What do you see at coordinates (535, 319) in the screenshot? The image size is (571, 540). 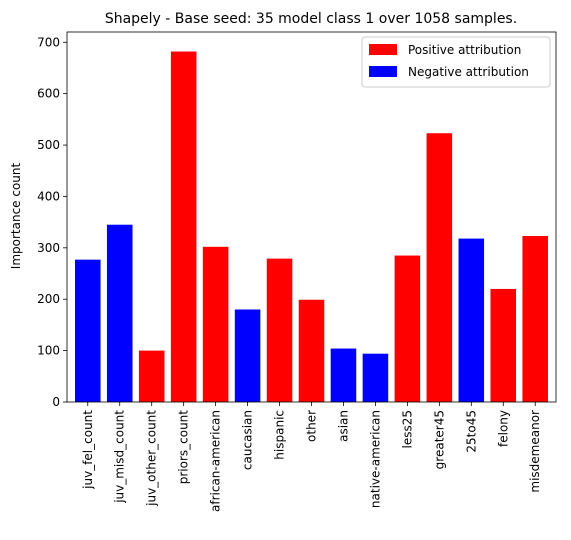 I see `bar-misdemeanor` at bounding box center [535, 319].